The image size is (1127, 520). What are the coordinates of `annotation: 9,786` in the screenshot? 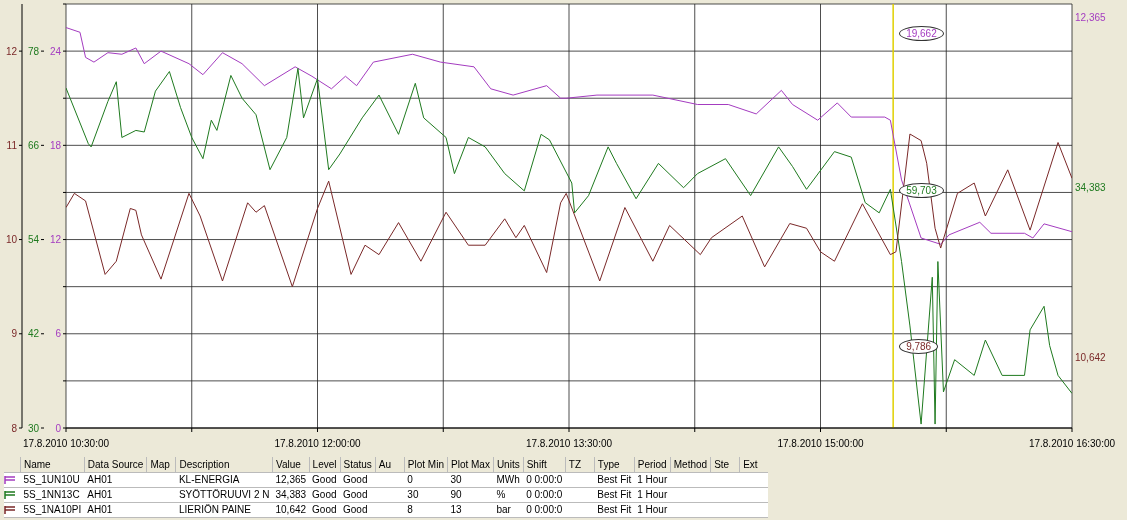 It's located at (919, 347).